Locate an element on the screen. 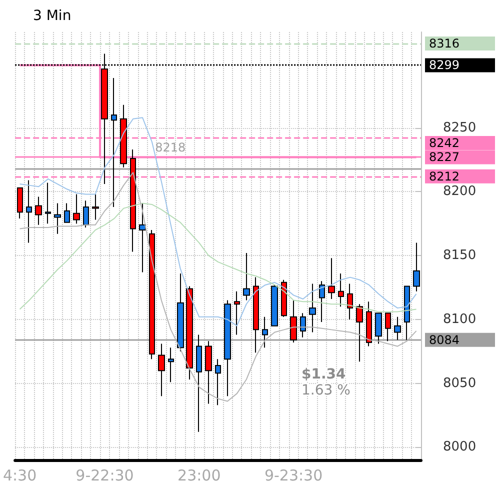 This screenshot has width=503, height=492. y-tick-label: 8100 is located at coordinates (459, 319).